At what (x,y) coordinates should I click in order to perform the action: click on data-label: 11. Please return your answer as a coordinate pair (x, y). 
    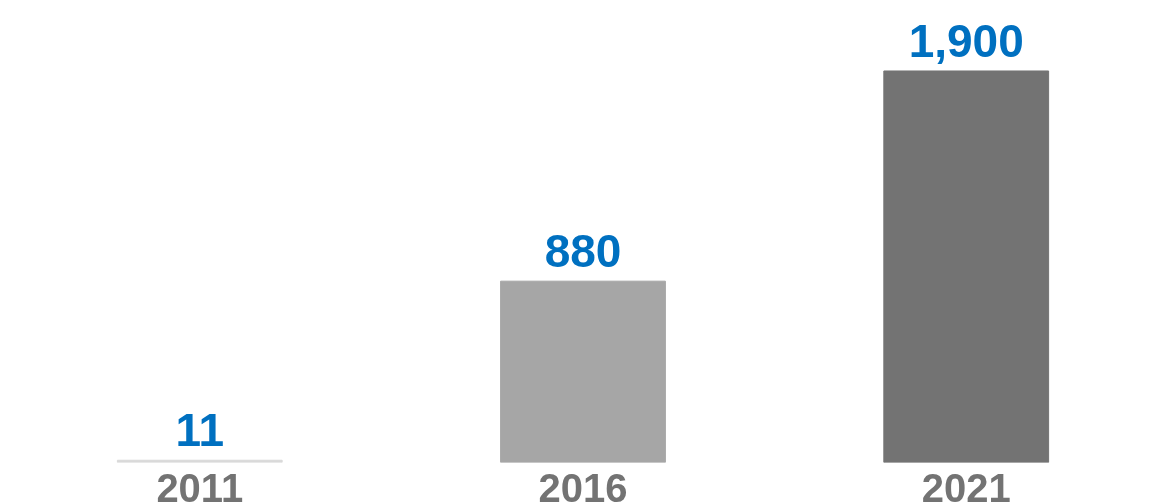
    Looking at the image, I should click on (200, 430).